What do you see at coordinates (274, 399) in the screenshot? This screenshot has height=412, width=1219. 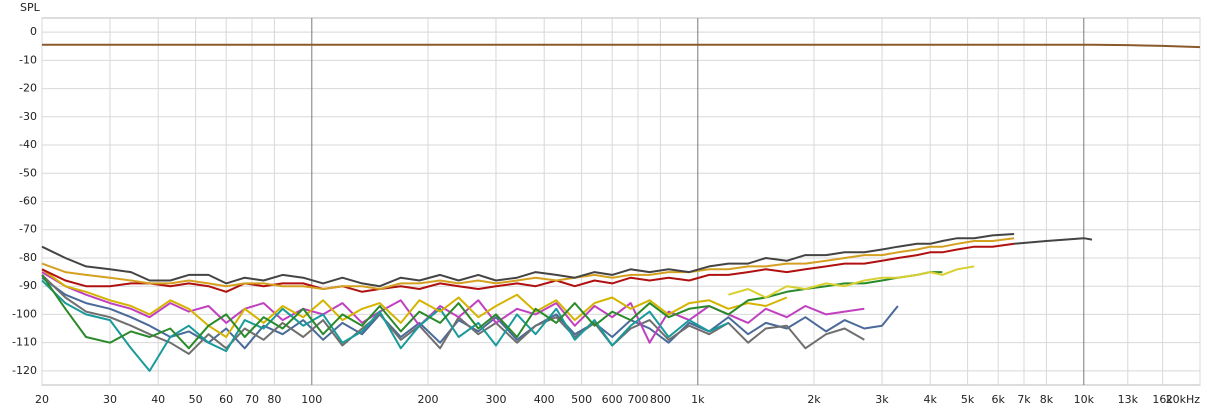 I see `x-tick-label: 80` at bounding box center [274, 399].